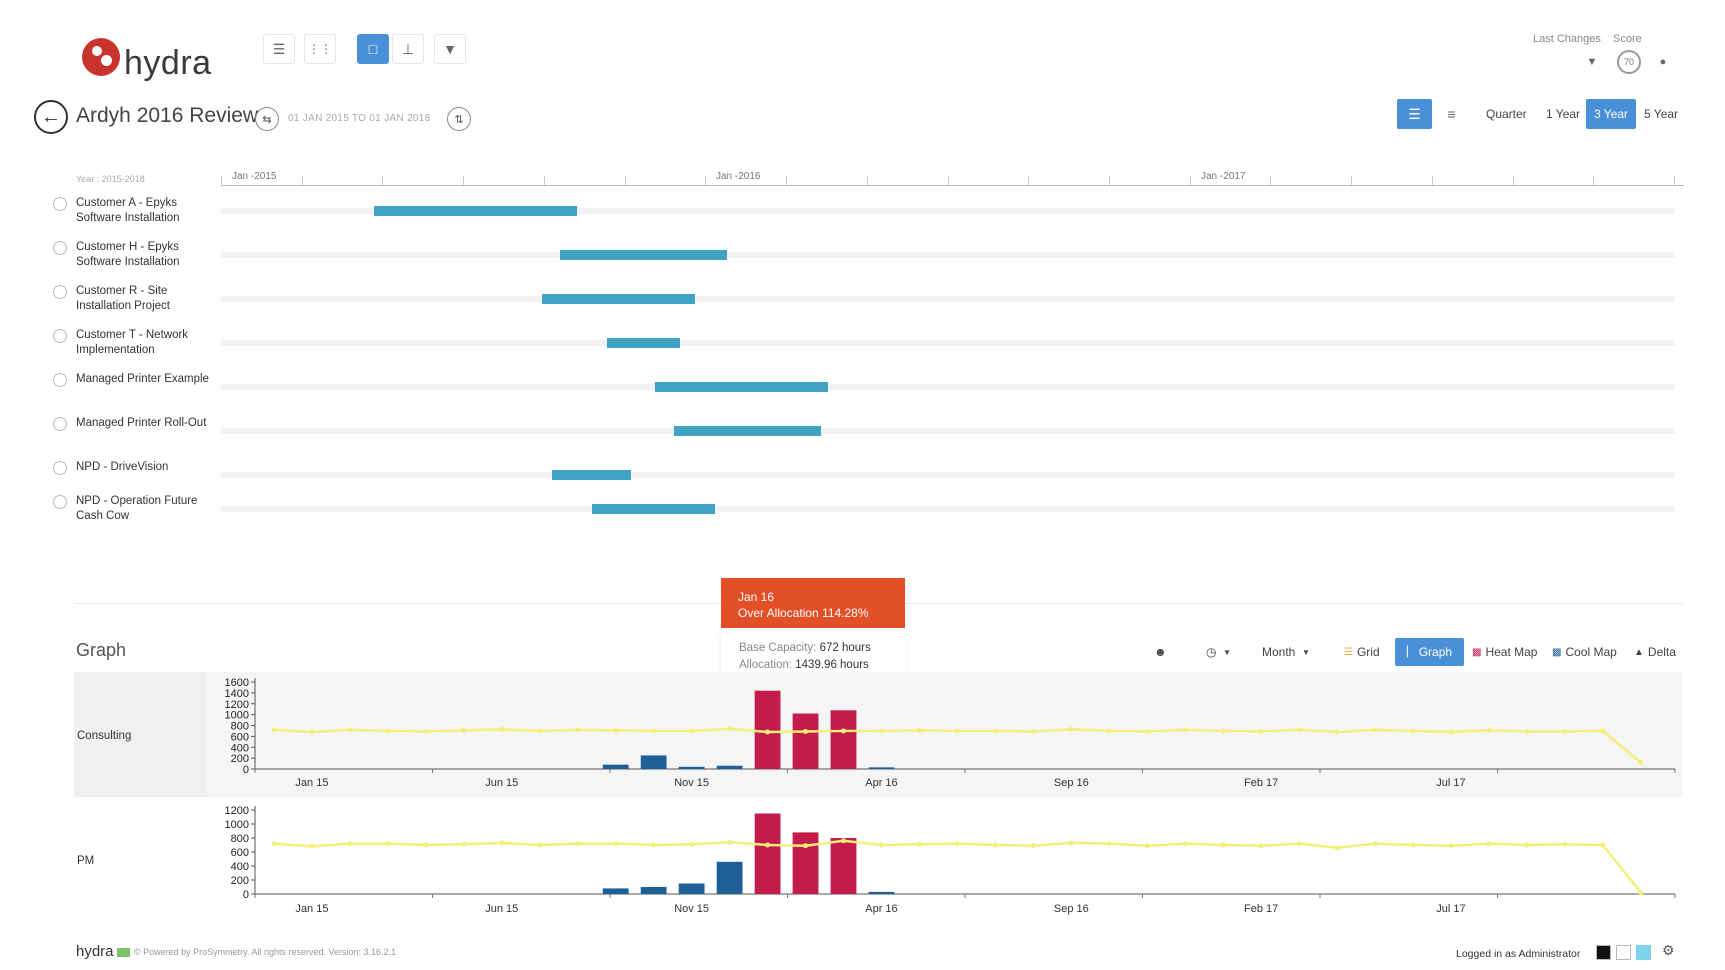 The height and width of the screenshot is (970, 1725). What do you see at coordinates (1627, 39) in the screenshot?
I see `score-label: Score` at bounding box center [1627, 39].